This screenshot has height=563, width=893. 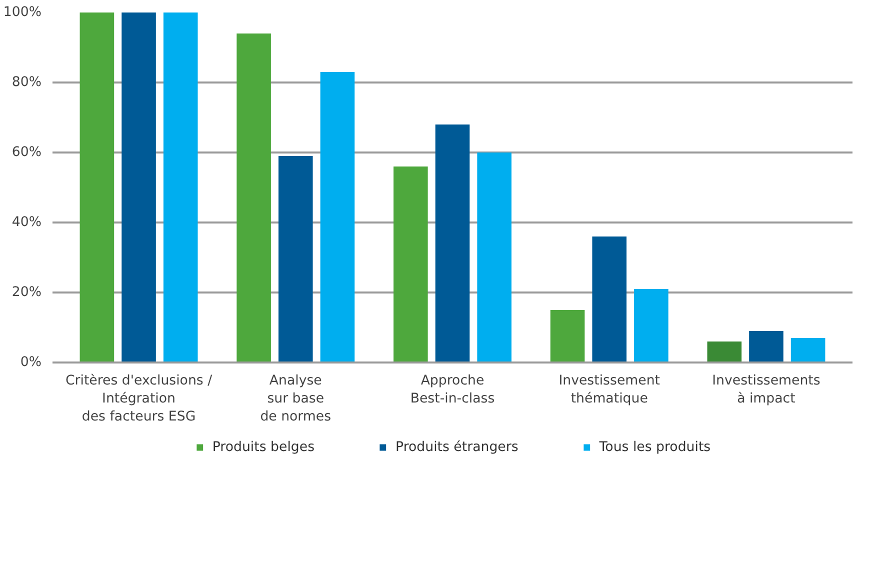 I want to click on x-tick-label: Analyse sur base de normes, so click(x=296, y=399).